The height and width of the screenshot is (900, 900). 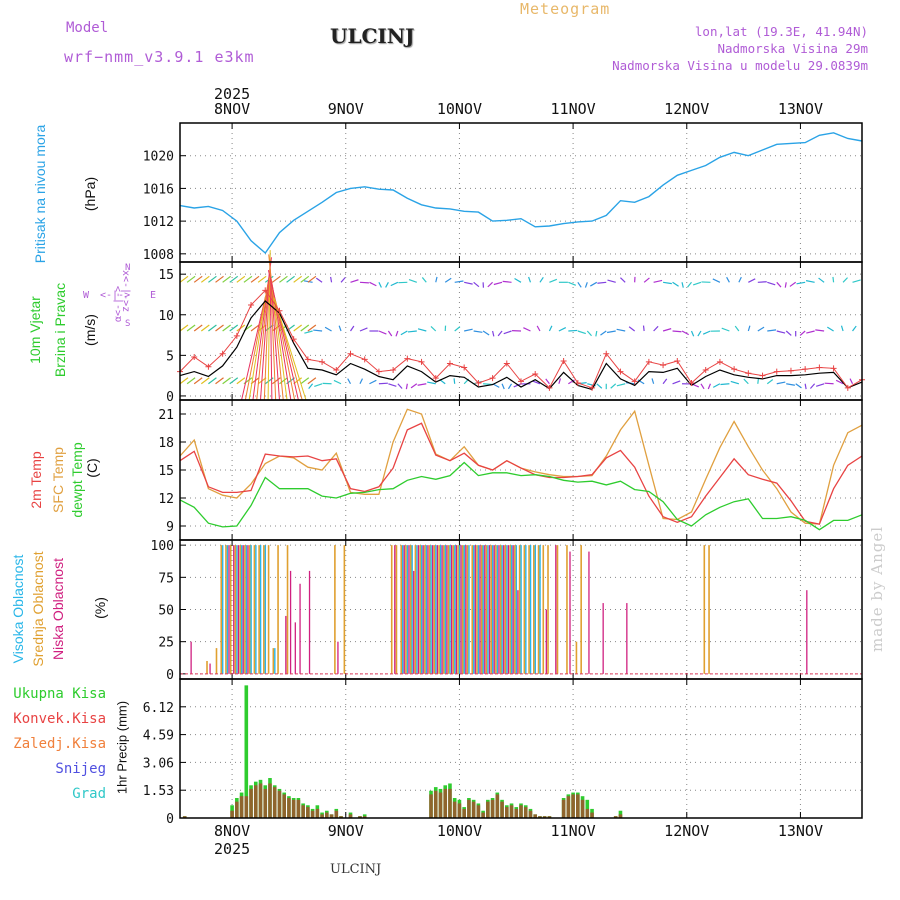 What do you see at coordinates (459, 109) in the screenshot?
I see `top-day-label: 10NOV` at bounding box center [459, 109].